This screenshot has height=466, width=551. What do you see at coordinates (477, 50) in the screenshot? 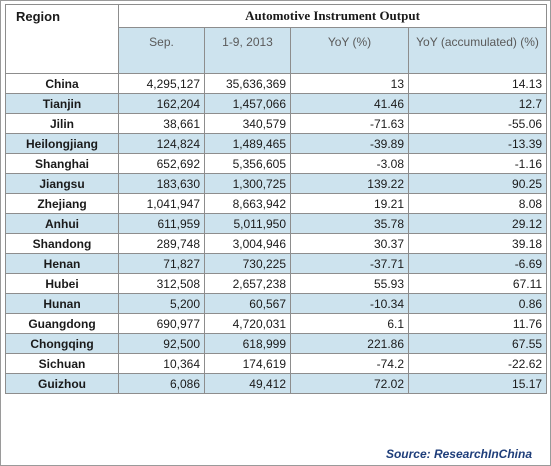
I see `column-header-yoy-accumulated: YoY (accumulated) (%)` at bounding box center [477, 50].